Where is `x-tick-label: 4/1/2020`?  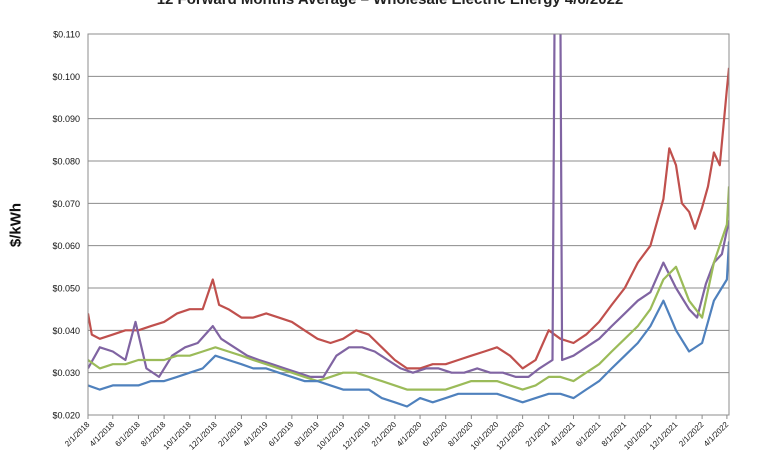
x-tick-label: 4/1/2020 is located at coordinates (409, 434).